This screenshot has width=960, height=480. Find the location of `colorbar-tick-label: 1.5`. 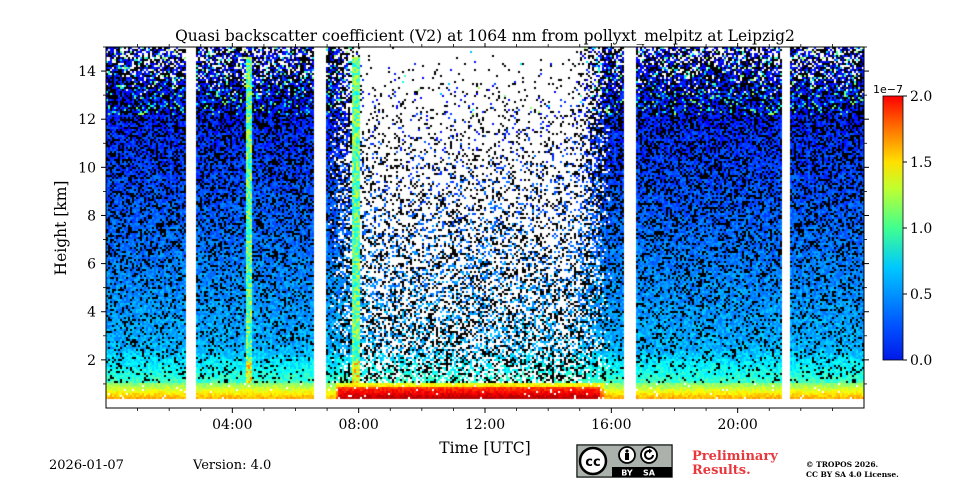

colorbar-tick-label: 1.5 is located at coordinates (921, 163).